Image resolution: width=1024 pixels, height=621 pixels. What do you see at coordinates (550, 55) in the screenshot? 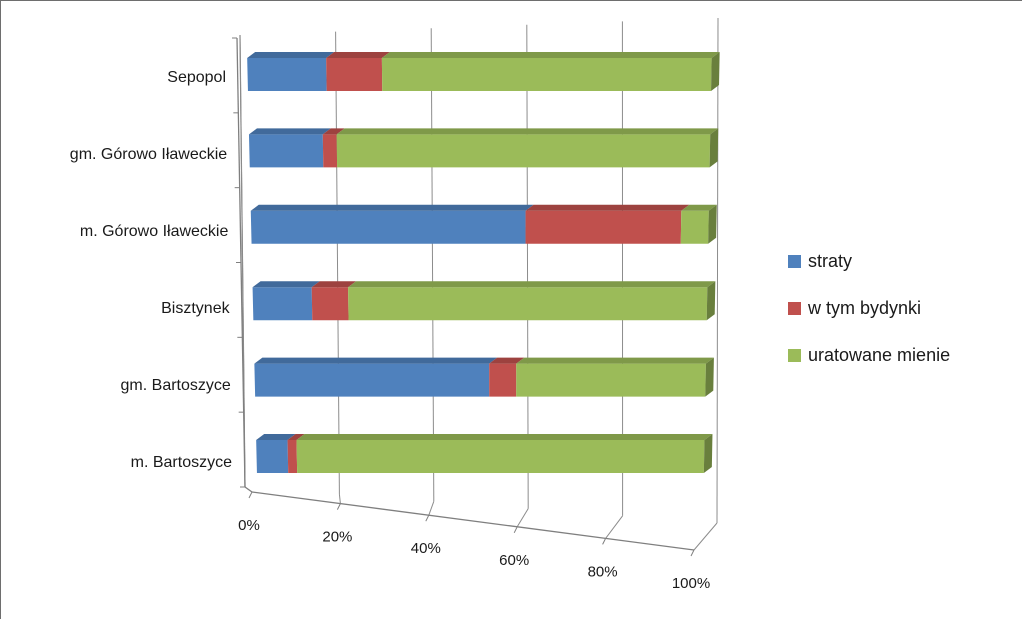
I see `bar-top-sepopol-uratowane-mienie` at bounding box center [550, 55].